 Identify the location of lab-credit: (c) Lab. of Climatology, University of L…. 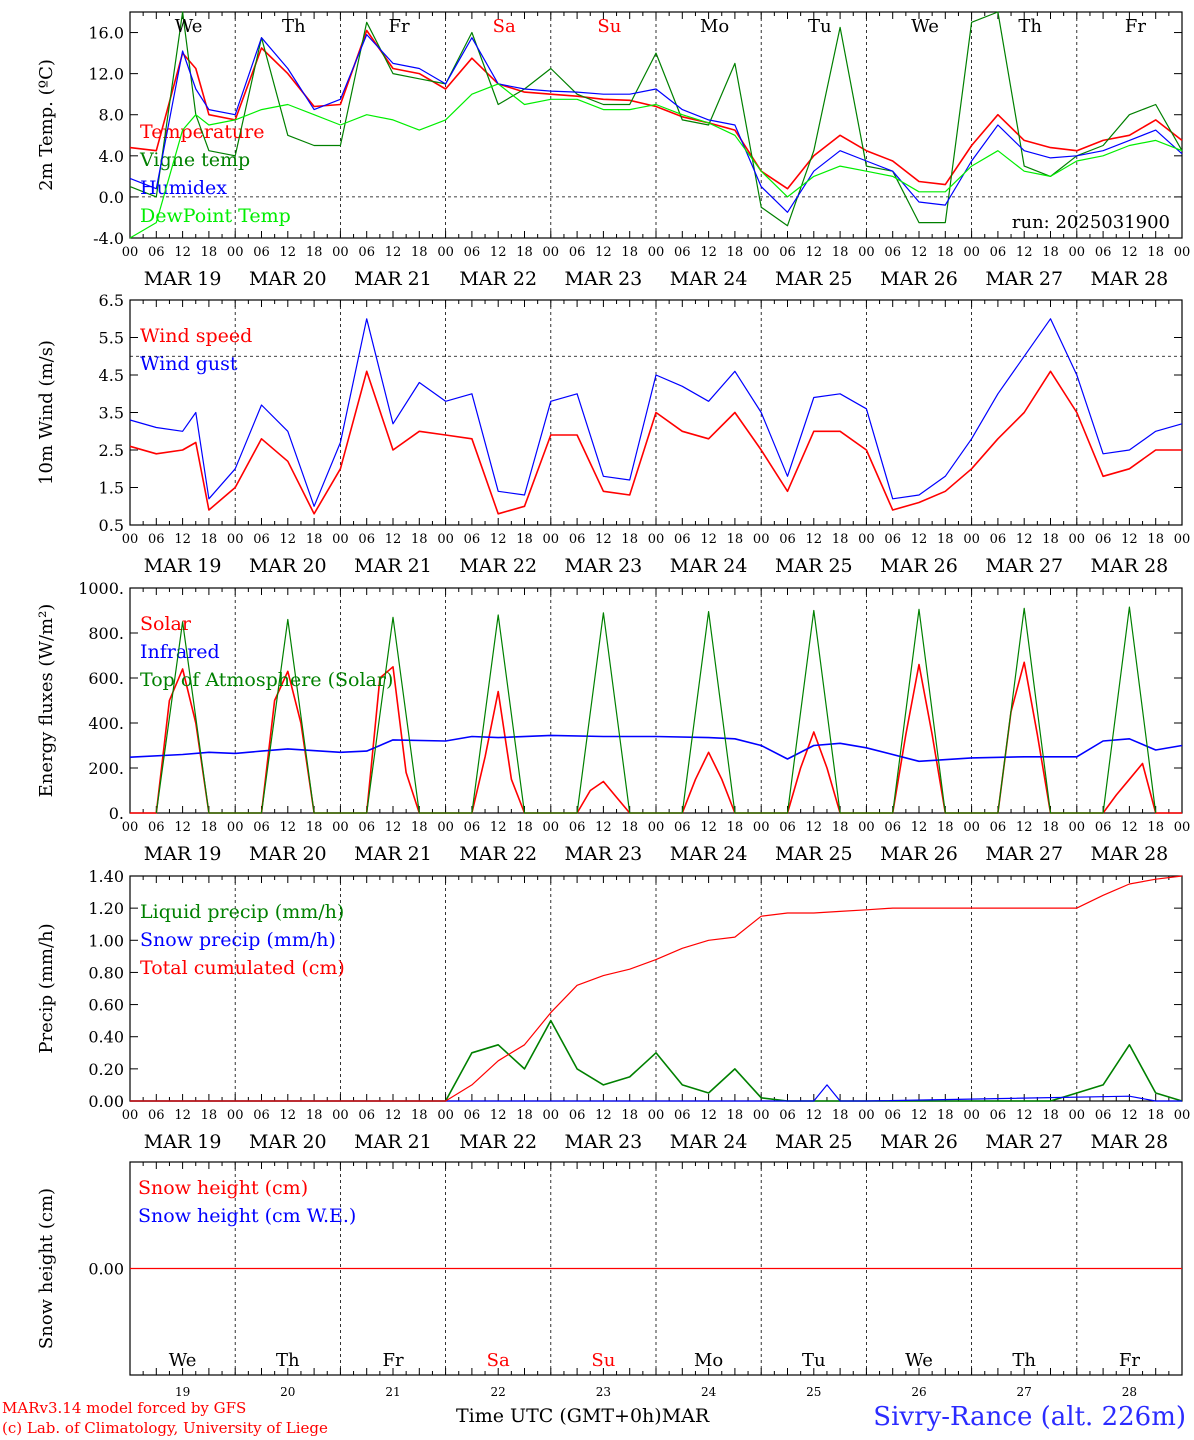
(165, 1428).